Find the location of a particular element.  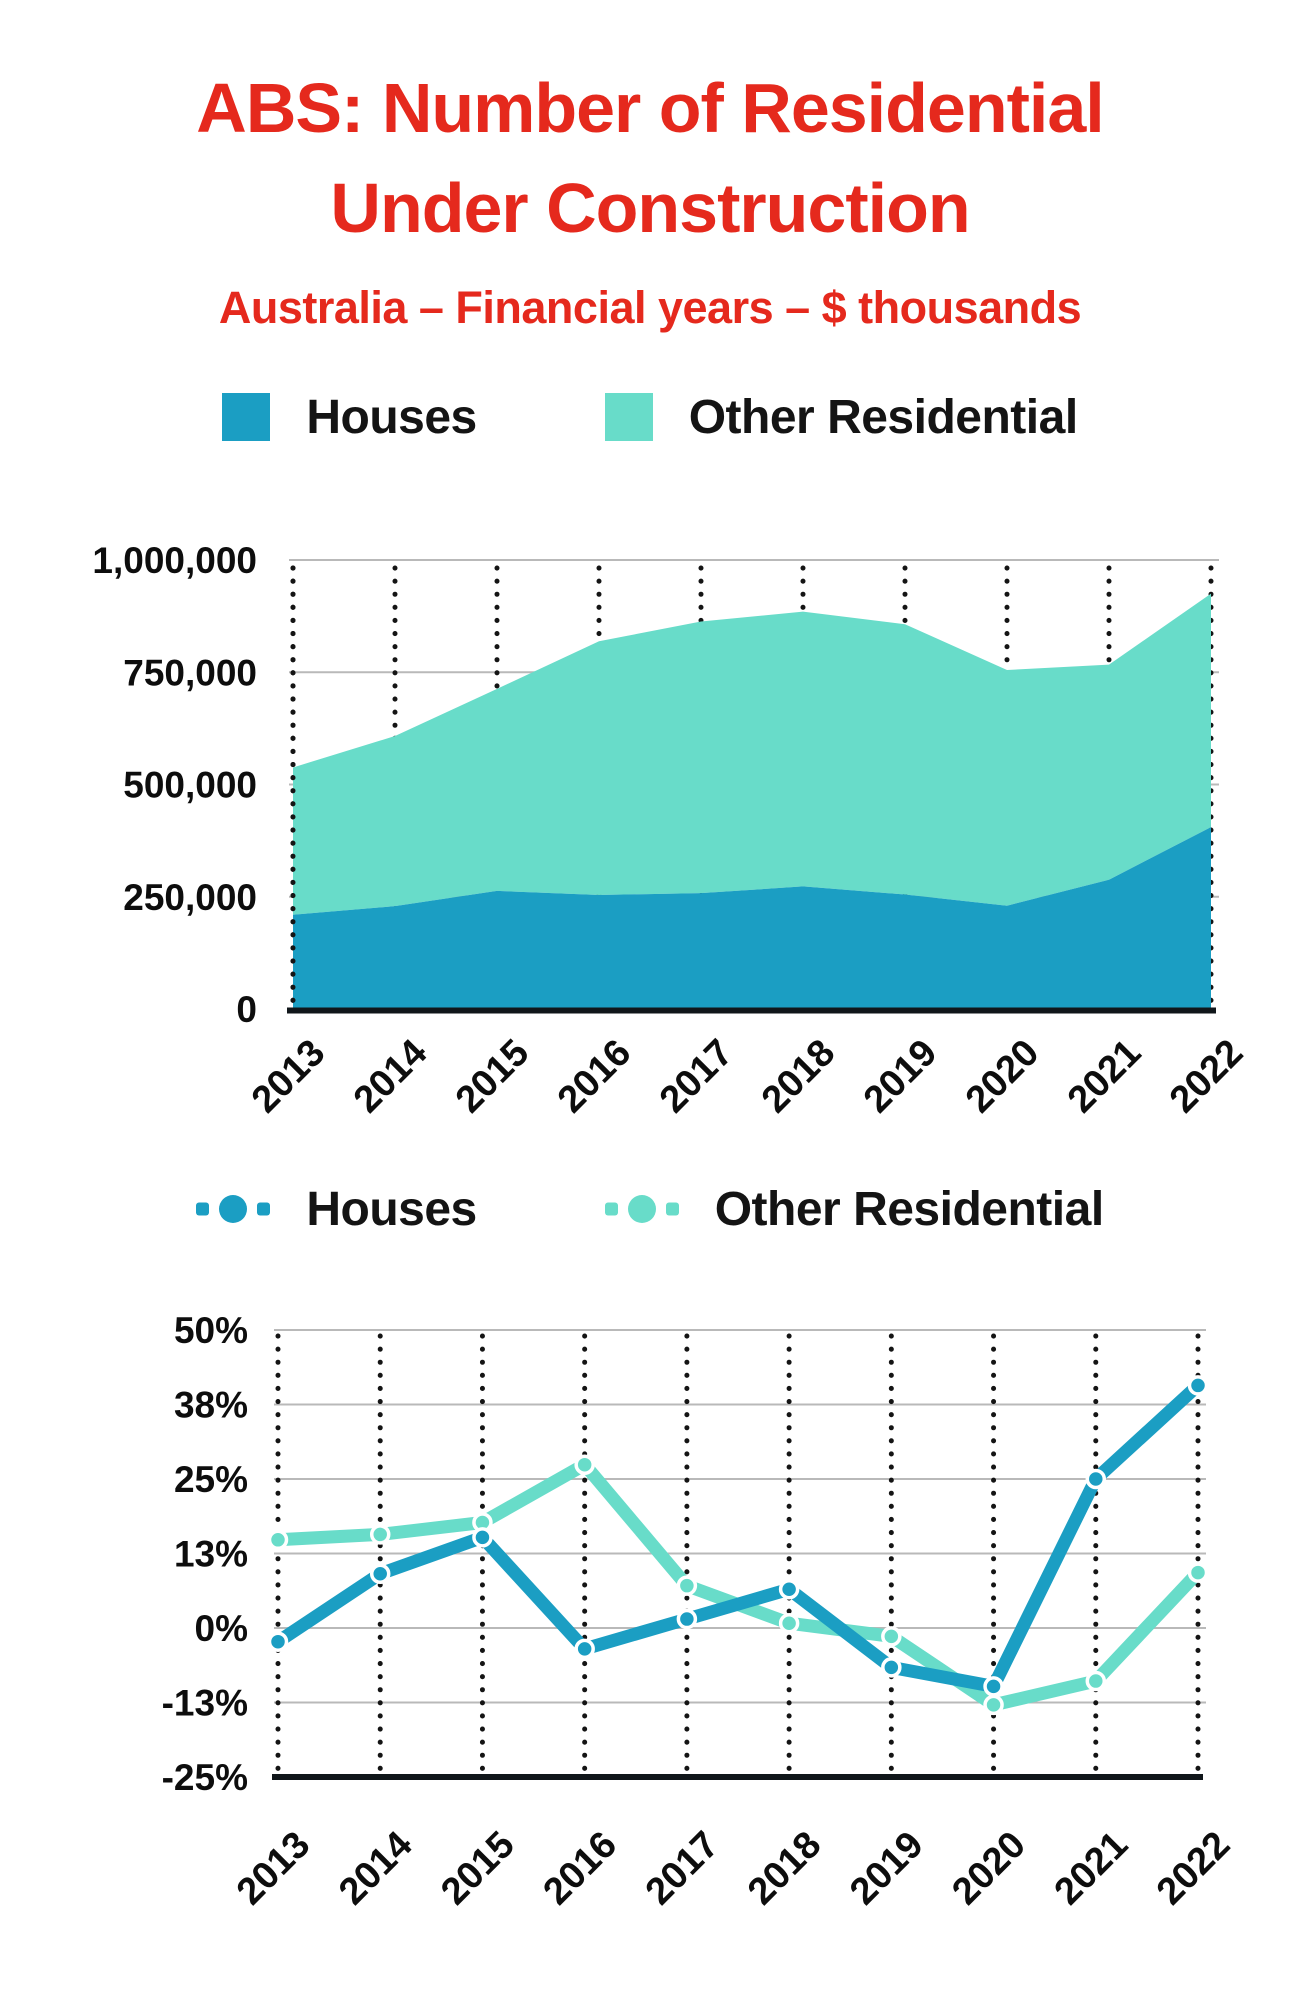

y-tick-label: 25% is located at coordinates (211, 1479).